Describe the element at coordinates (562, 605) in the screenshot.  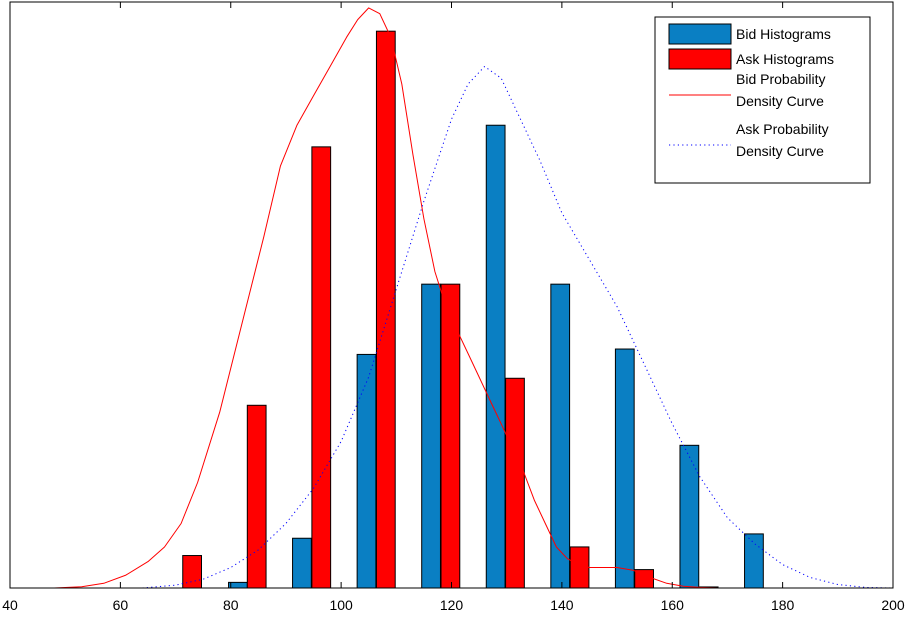
I see `x-tick-label: 140` at that location.